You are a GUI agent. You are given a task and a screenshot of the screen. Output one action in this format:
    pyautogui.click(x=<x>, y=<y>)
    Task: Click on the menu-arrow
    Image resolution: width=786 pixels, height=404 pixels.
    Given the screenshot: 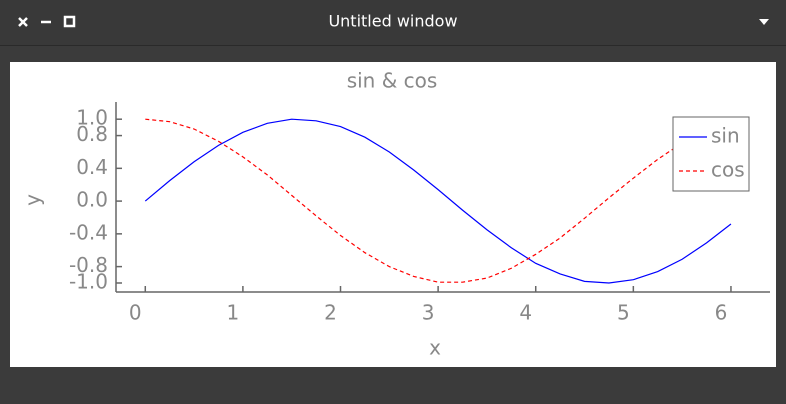 What is the action you would take?
    pyautogui.click(x=764, y=22)
    